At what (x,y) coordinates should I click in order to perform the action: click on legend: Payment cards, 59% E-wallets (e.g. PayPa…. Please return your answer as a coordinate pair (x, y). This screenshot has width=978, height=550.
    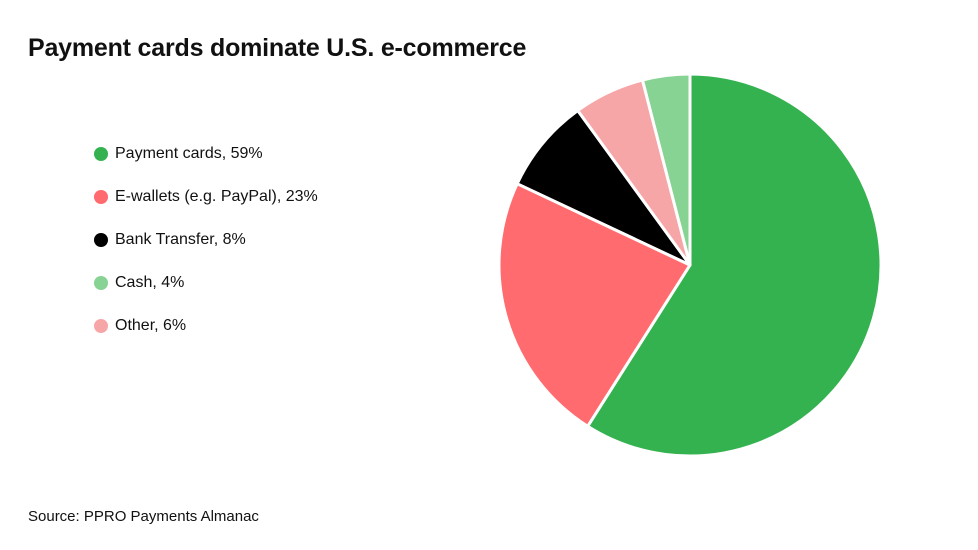
    Looking at the image, I should click on (206, 239).